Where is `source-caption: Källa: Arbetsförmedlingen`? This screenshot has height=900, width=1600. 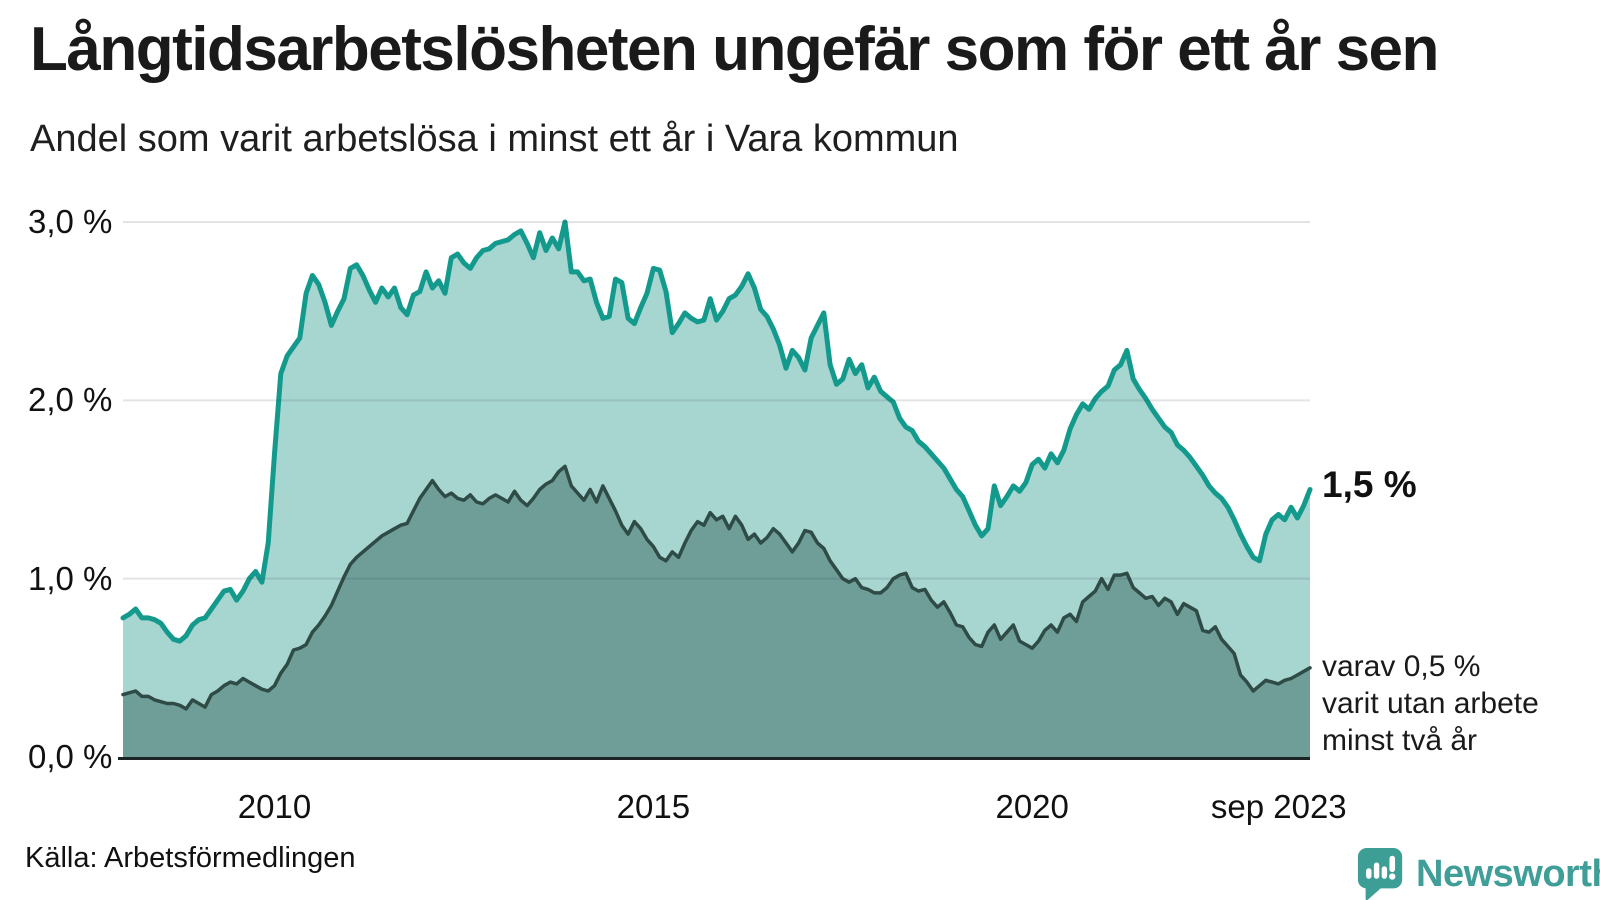
source-caption: Källa: Arbetsförmedlingen is located at coordinates (190, 858).